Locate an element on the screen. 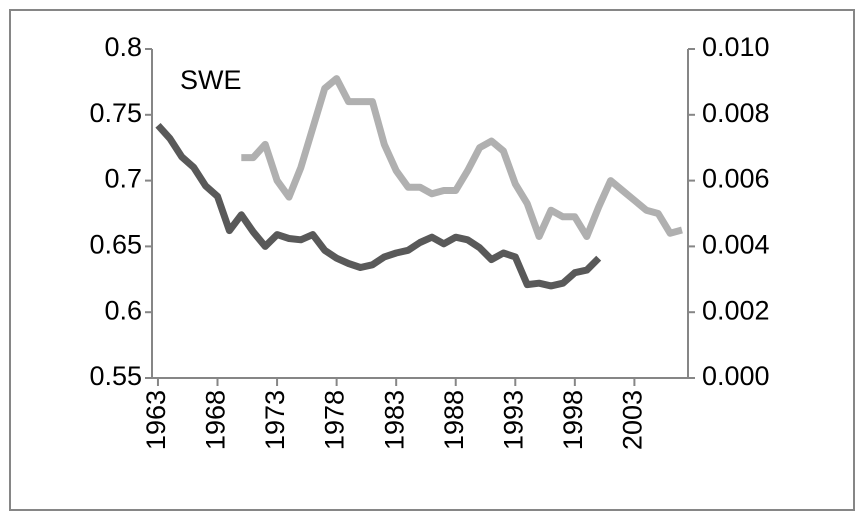  x-tick-label: 1988 is located at coordinates (454, 420).